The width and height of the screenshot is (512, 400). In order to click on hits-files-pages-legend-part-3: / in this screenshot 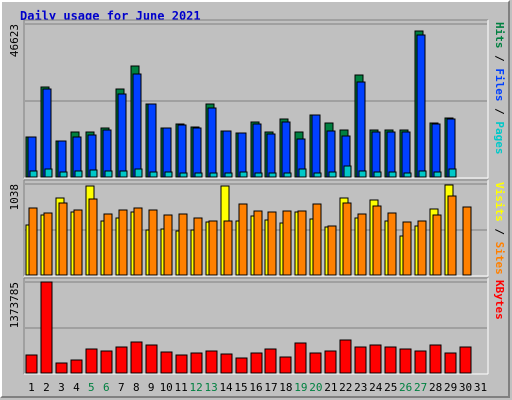, I will do `click(499, 112)`.